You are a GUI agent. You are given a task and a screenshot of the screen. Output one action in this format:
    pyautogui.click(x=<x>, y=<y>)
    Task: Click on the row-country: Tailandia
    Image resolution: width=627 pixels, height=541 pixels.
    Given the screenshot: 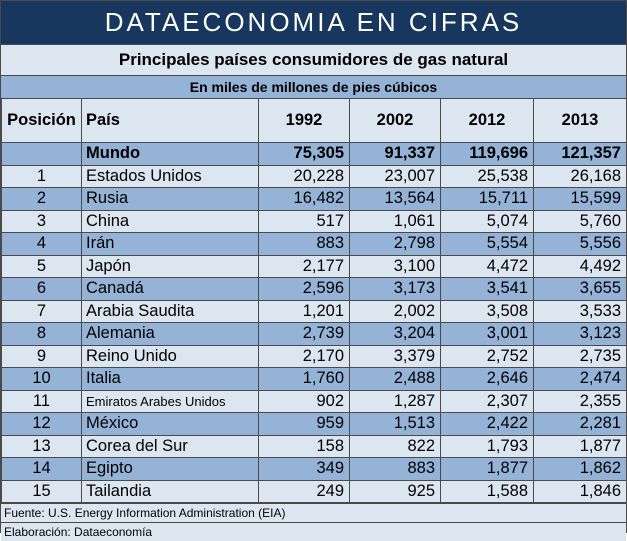 What is the action you would take?
    pyautogui.click(x=170, y=491)
    